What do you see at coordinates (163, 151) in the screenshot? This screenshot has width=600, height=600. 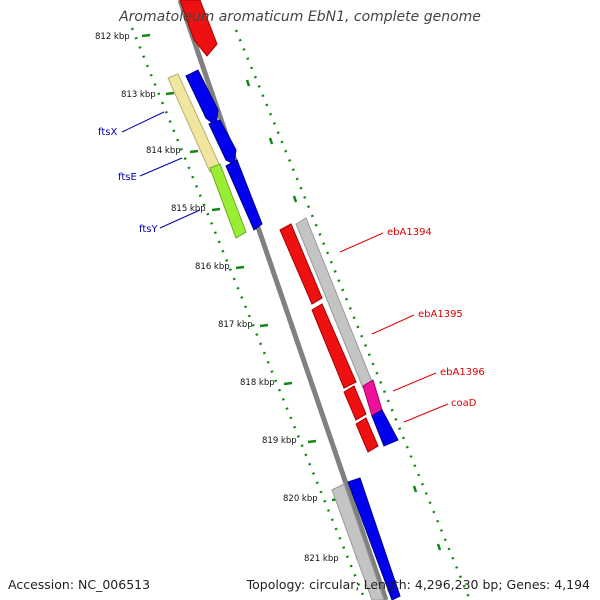 I see `tick-label: 814 kbp` at bounding box center [163, 151].